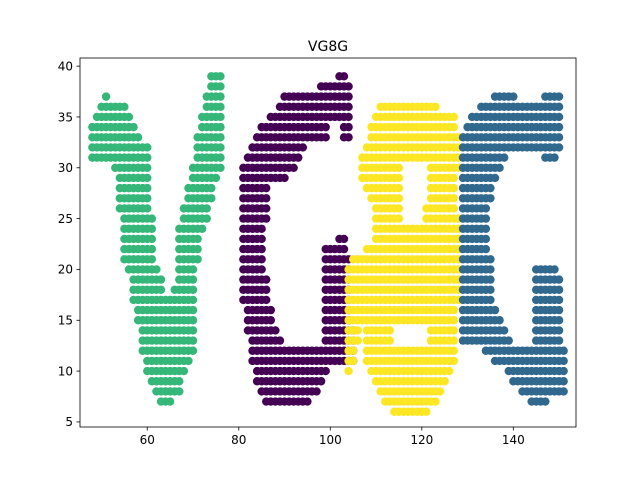  I want to click on y-tick-label: 25, so click(65, 219).